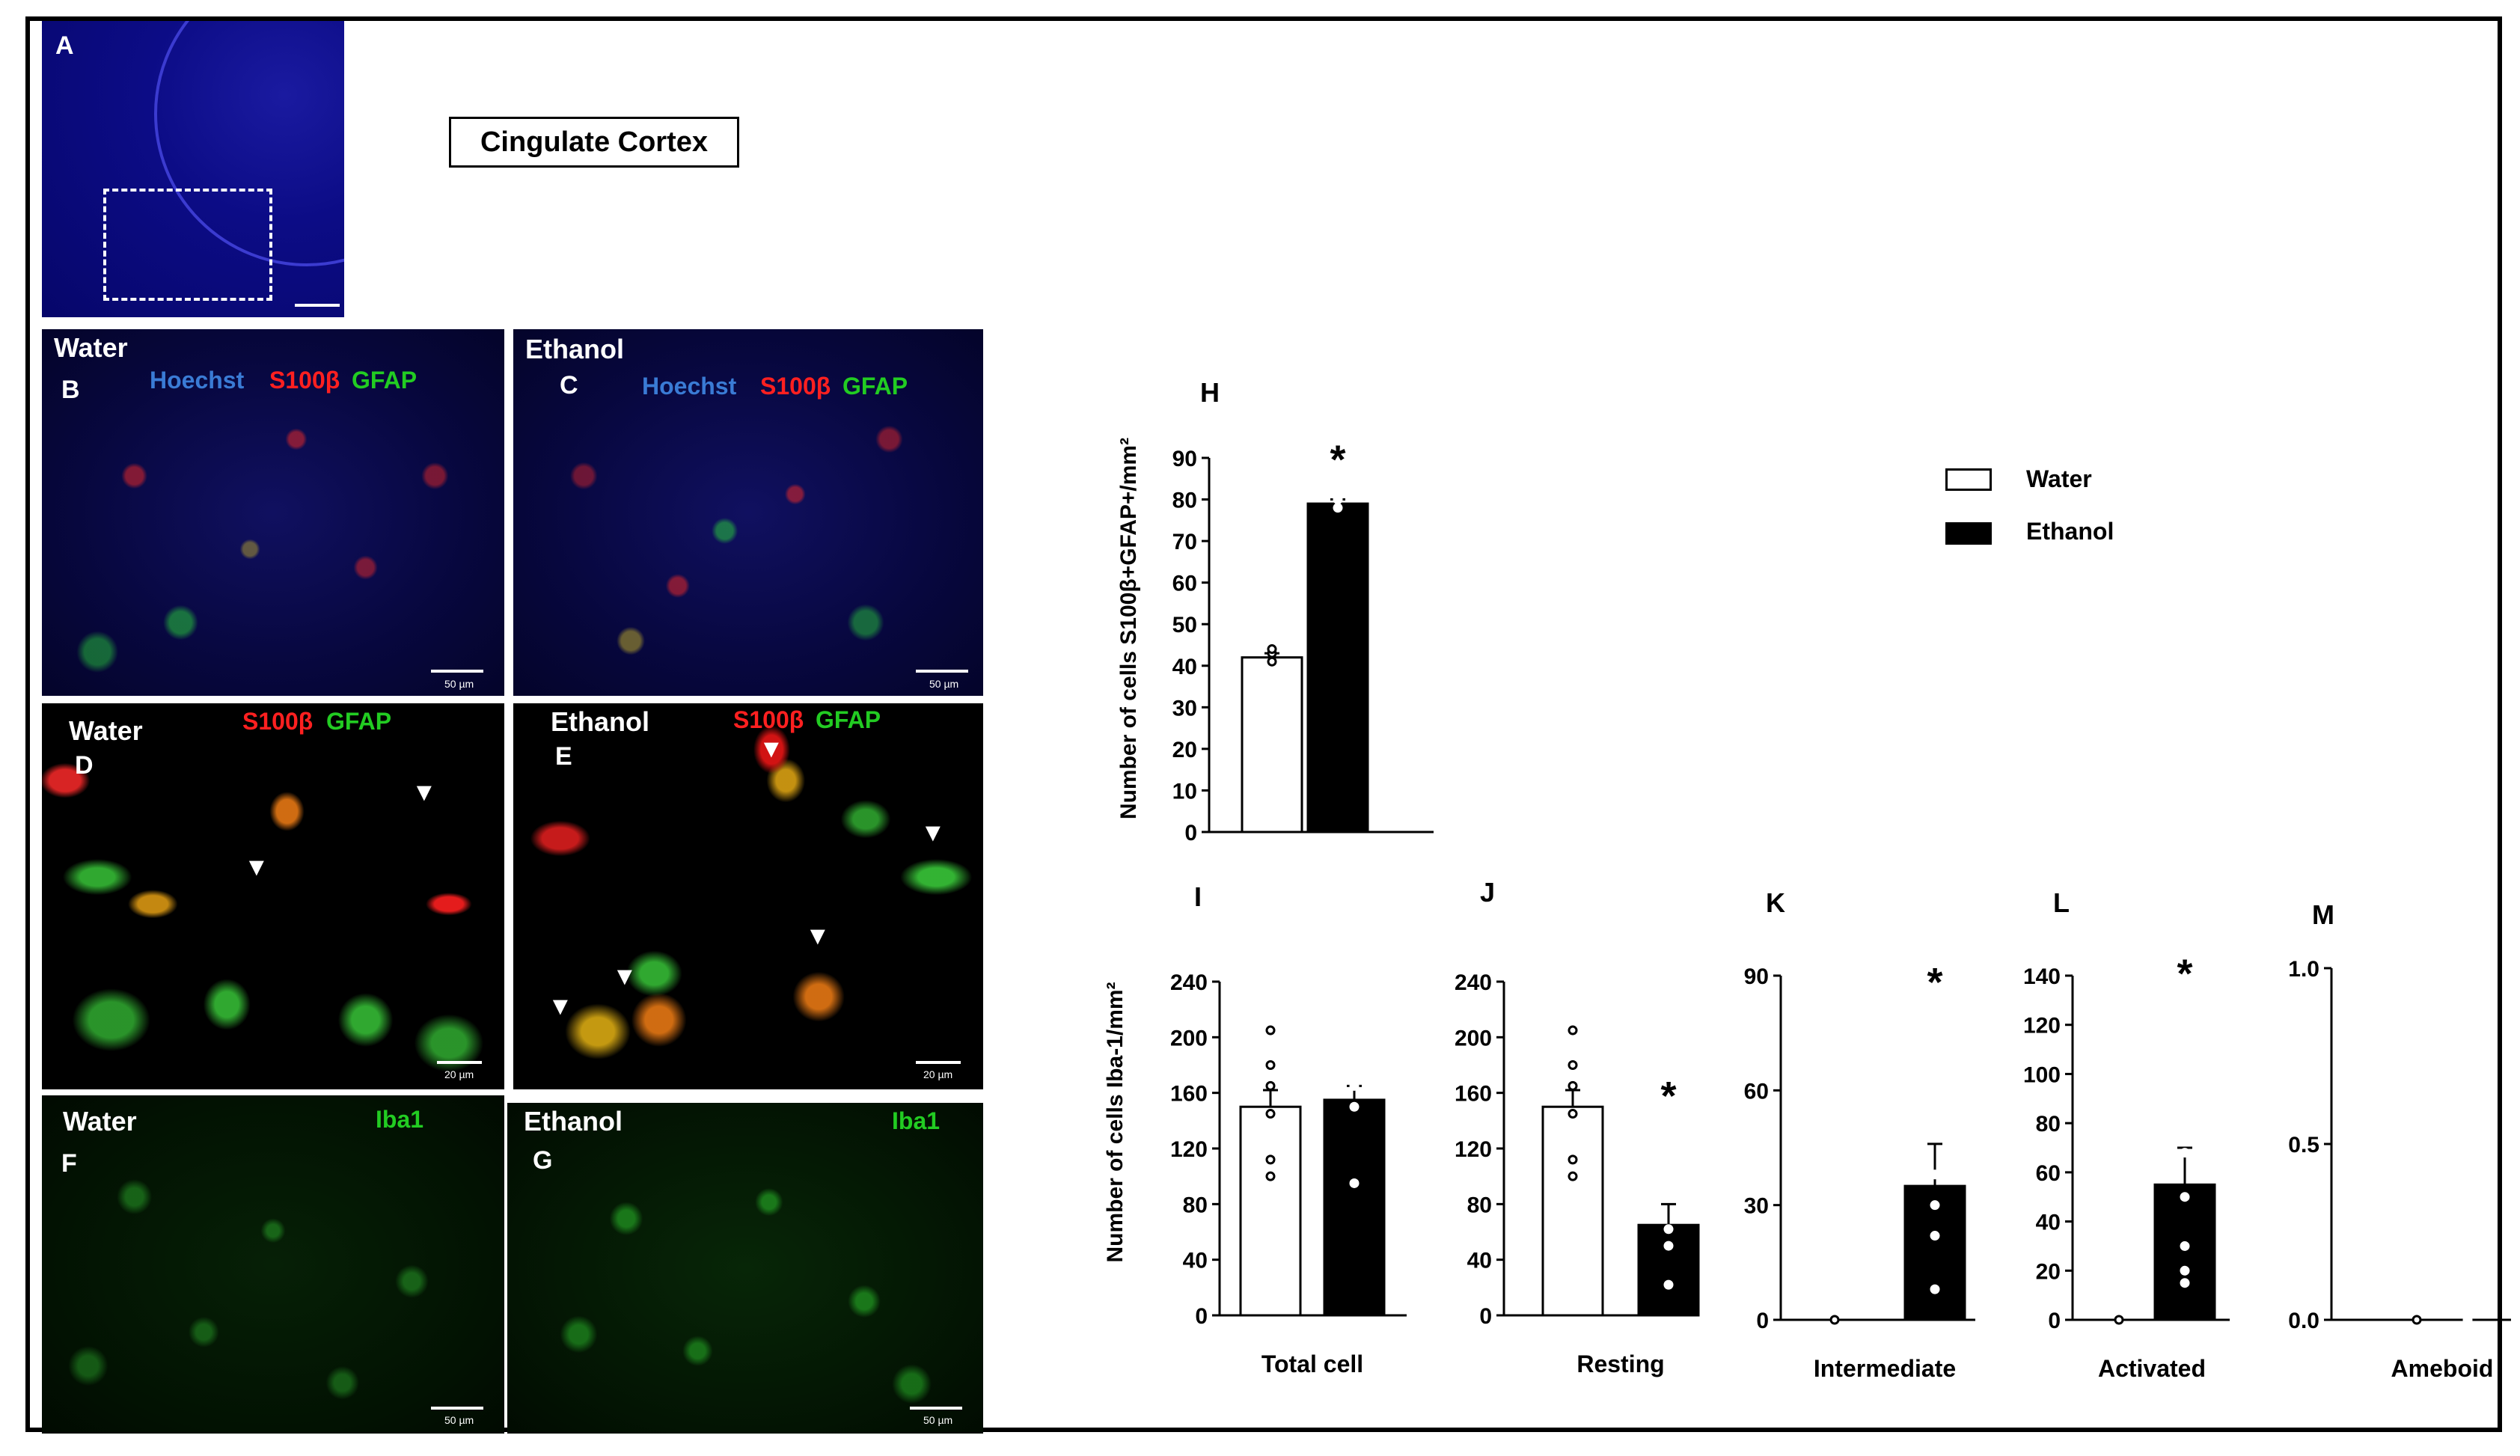 The image size is (2520, 1456). Describe the element at coordinates (193, 169) in the screenshot. I see `panel-a-image: A` at that location.